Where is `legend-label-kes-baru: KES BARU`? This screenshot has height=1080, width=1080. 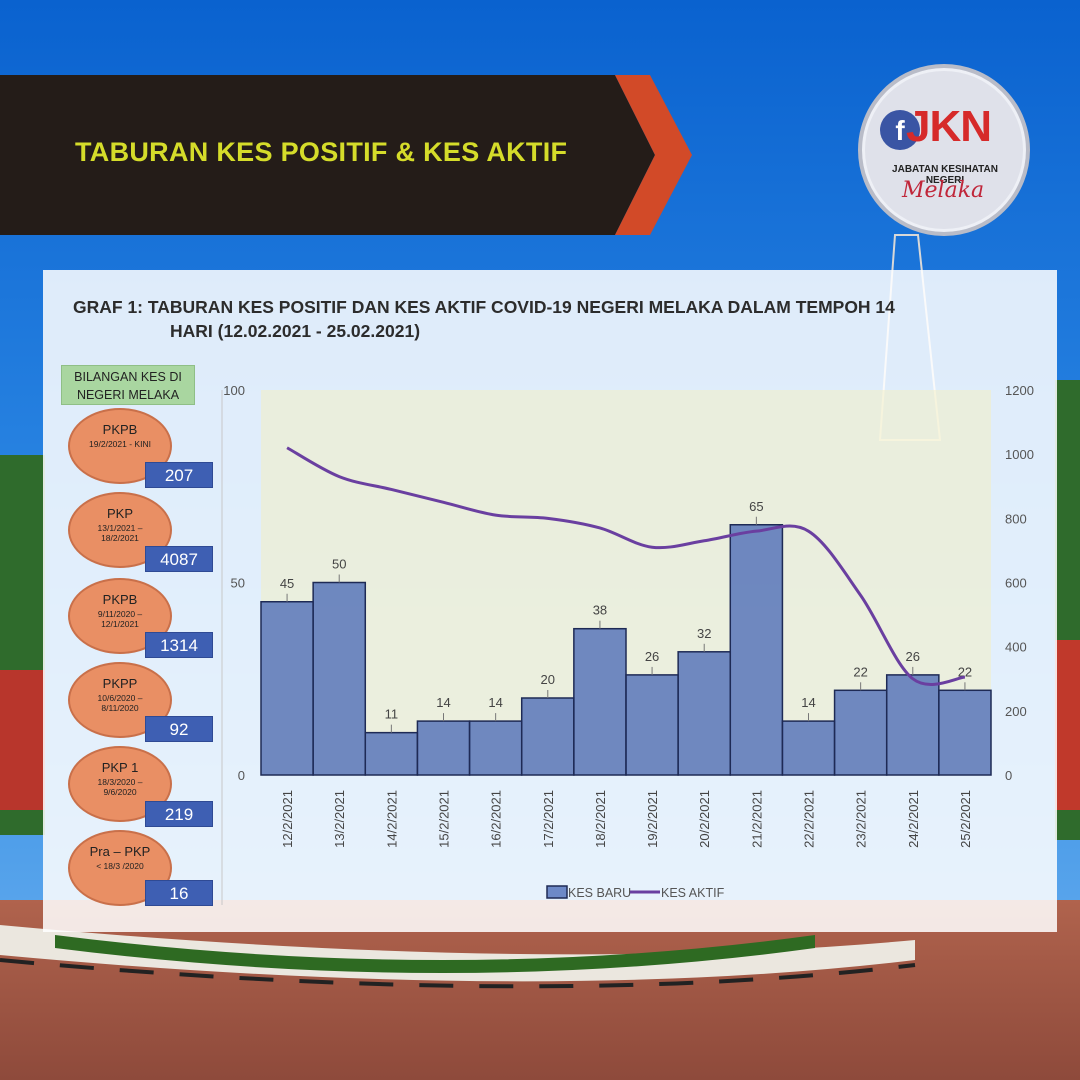 legend-label-kes-baru: KES BARU is located at coordinates (599, 893).